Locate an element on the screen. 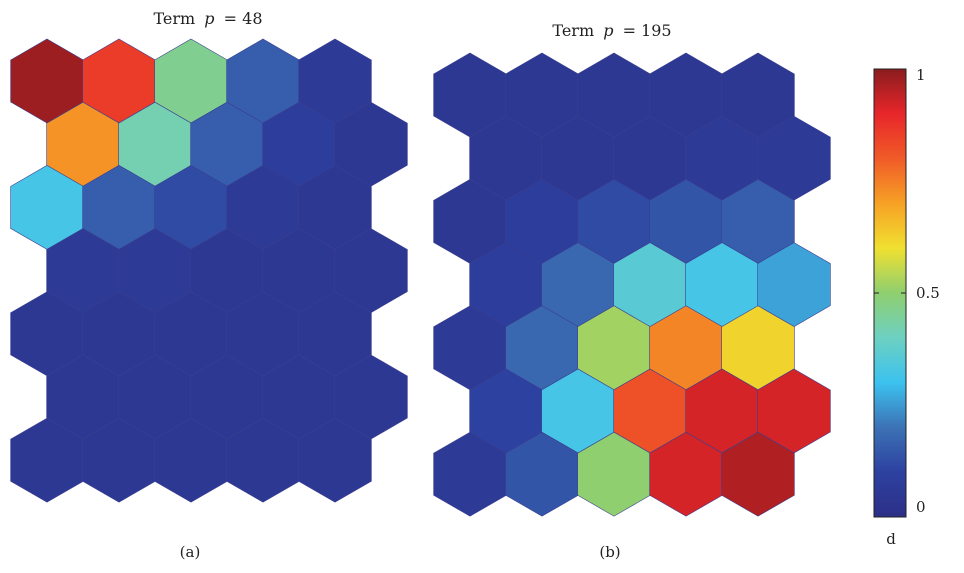 This screenshot has height=573, width=964. panel-a-caption: (a) is located at coordinates (190, 552).